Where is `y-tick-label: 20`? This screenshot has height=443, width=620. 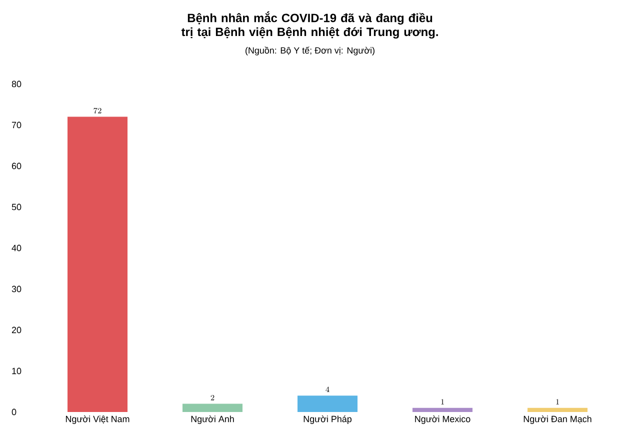
y-tick-label: 20 is located at coordinates (17, 330).